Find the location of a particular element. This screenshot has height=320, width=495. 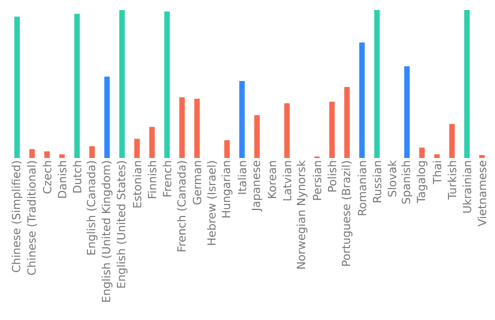

x-tick-label: Ukrainian is located at coordinates (467, 187).